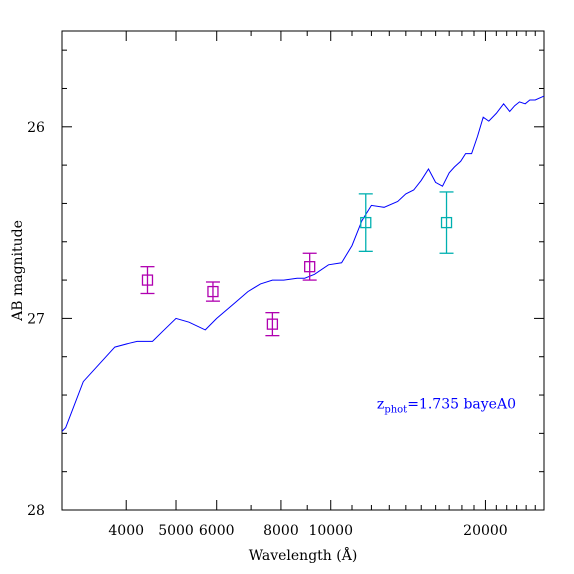 This screenshot has width=574, height=574. What do you see at coordinates (485, 531) in the screenshot?
I see `x-tick-label: 20000` at bounding box center [485, 531].